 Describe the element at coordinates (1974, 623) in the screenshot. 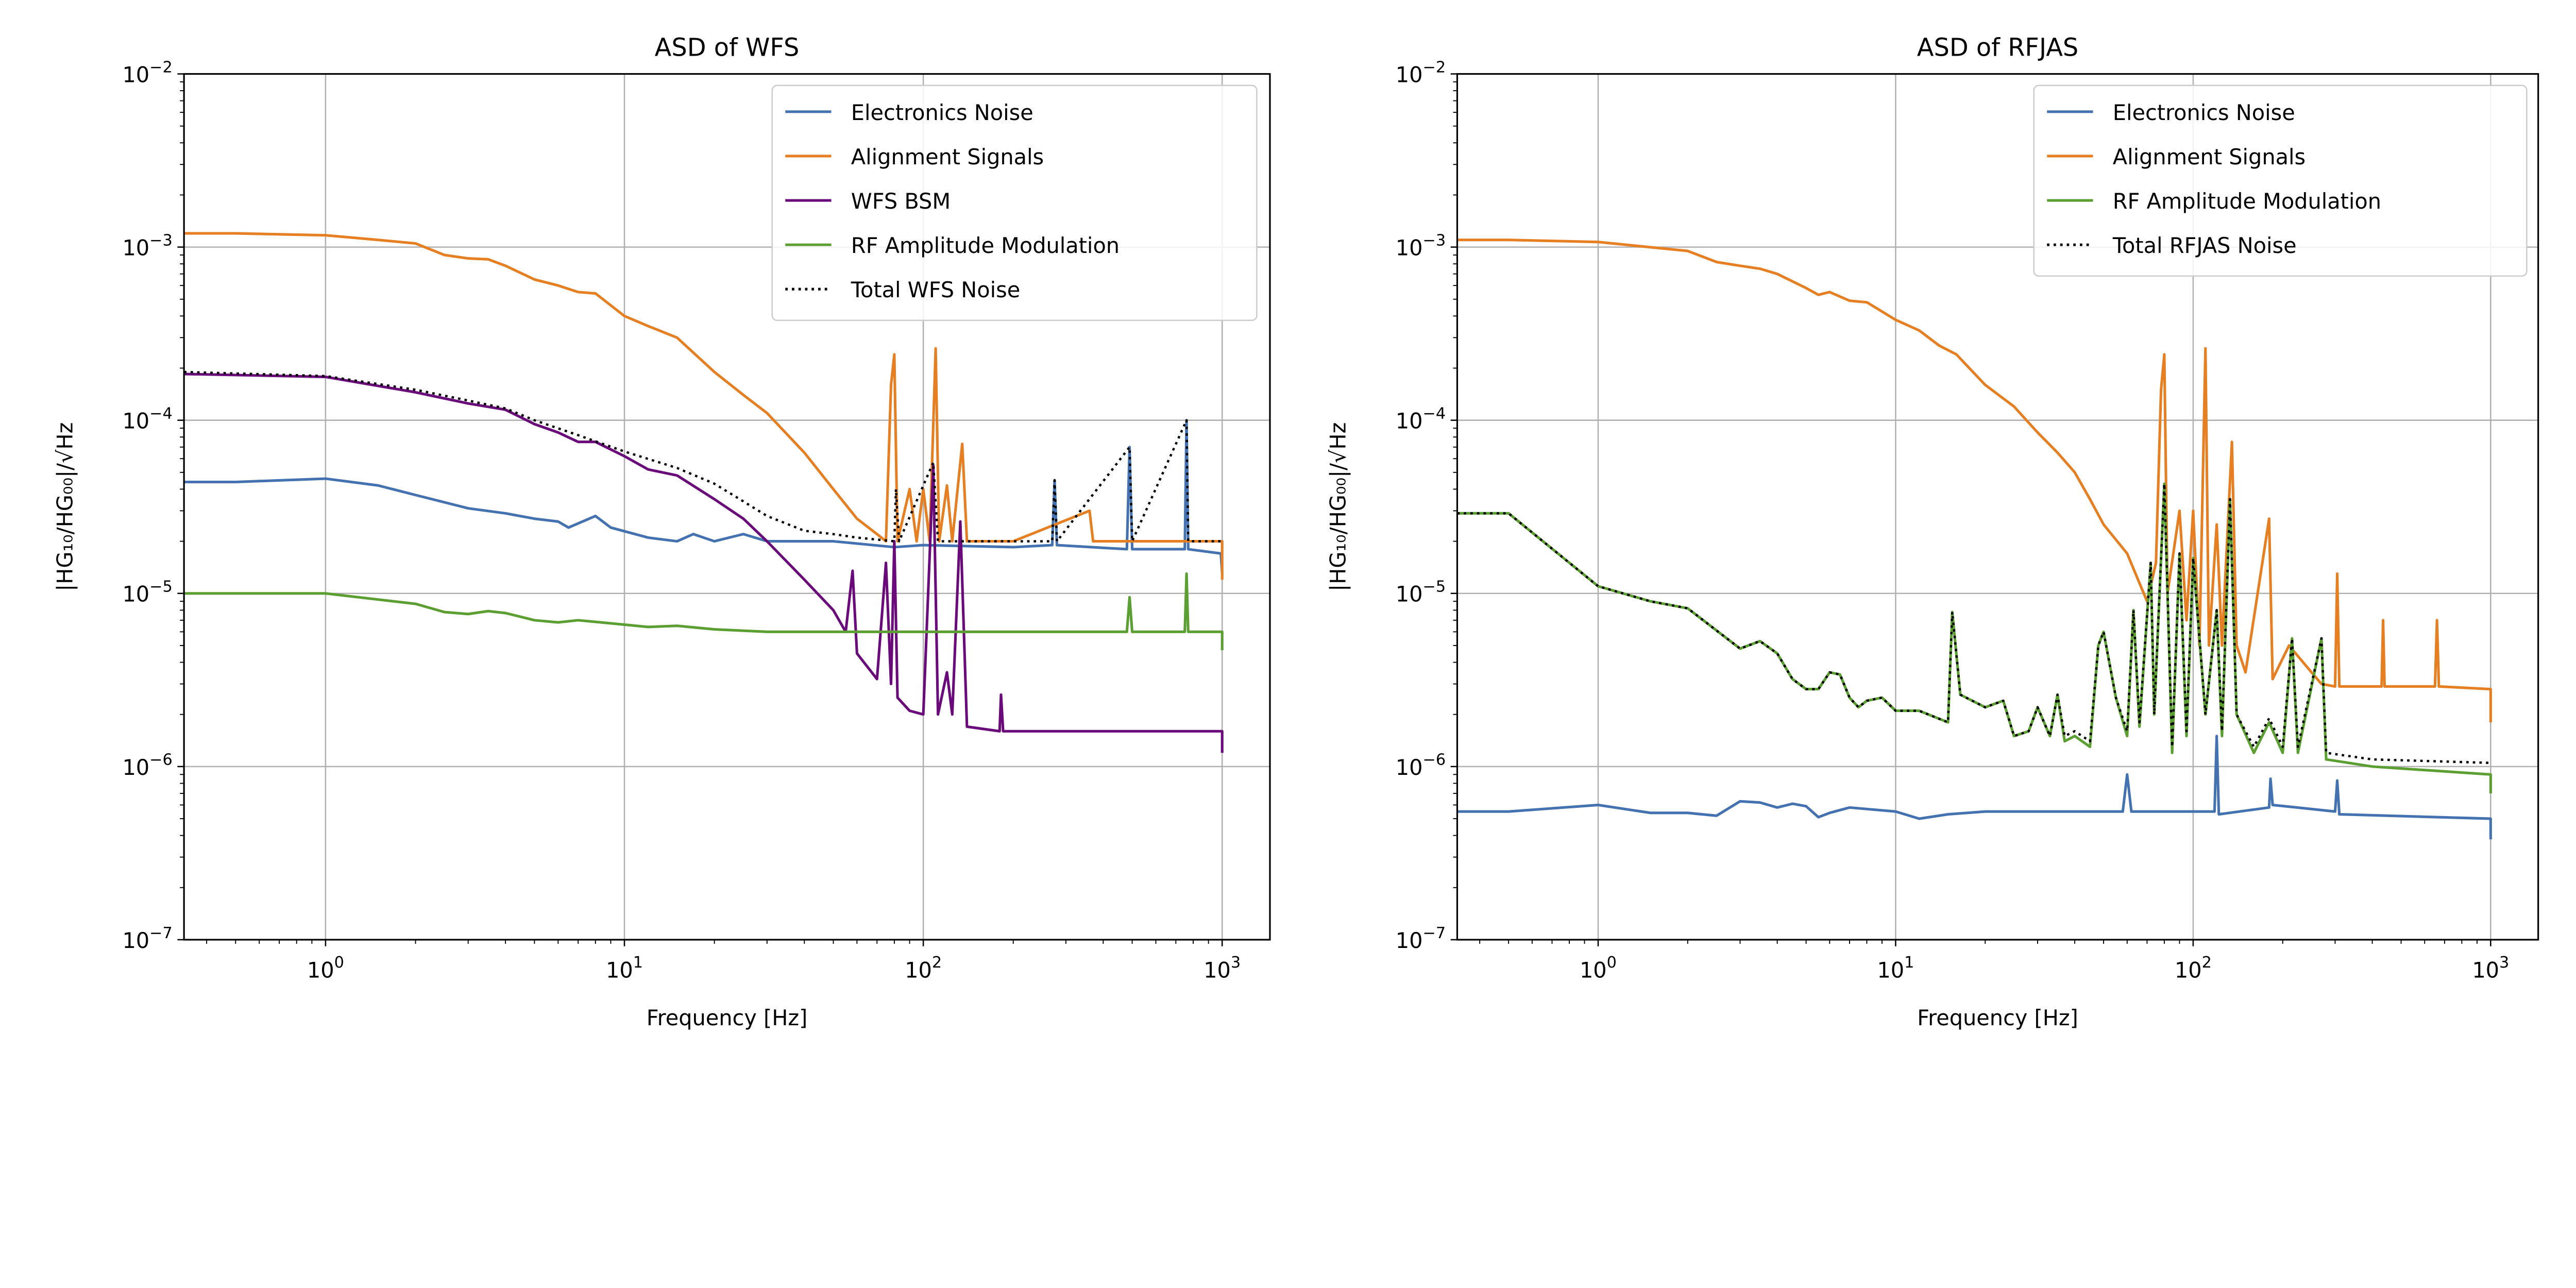

I see `series-line-total-rfjas-noise` at that location.